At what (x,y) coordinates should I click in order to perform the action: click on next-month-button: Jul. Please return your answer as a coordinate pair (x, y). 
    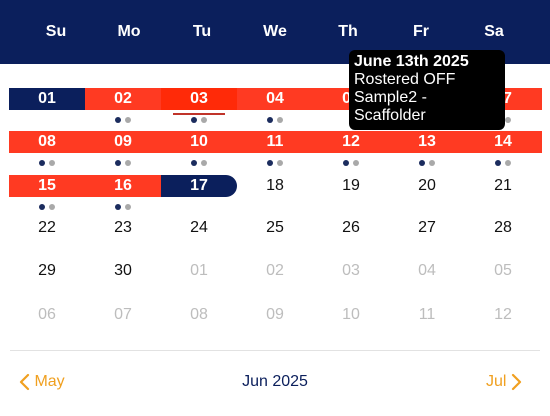
    Looking at the image, I should click on (504, 382).